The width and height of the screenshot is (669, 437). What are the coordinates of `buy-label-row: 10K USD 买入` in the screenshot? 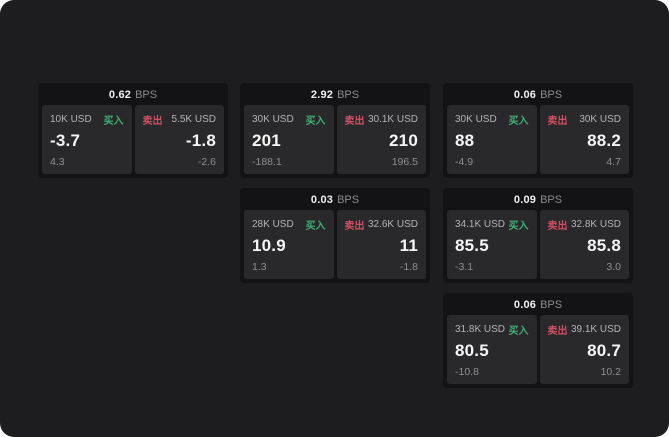 It's located at (87, 119).